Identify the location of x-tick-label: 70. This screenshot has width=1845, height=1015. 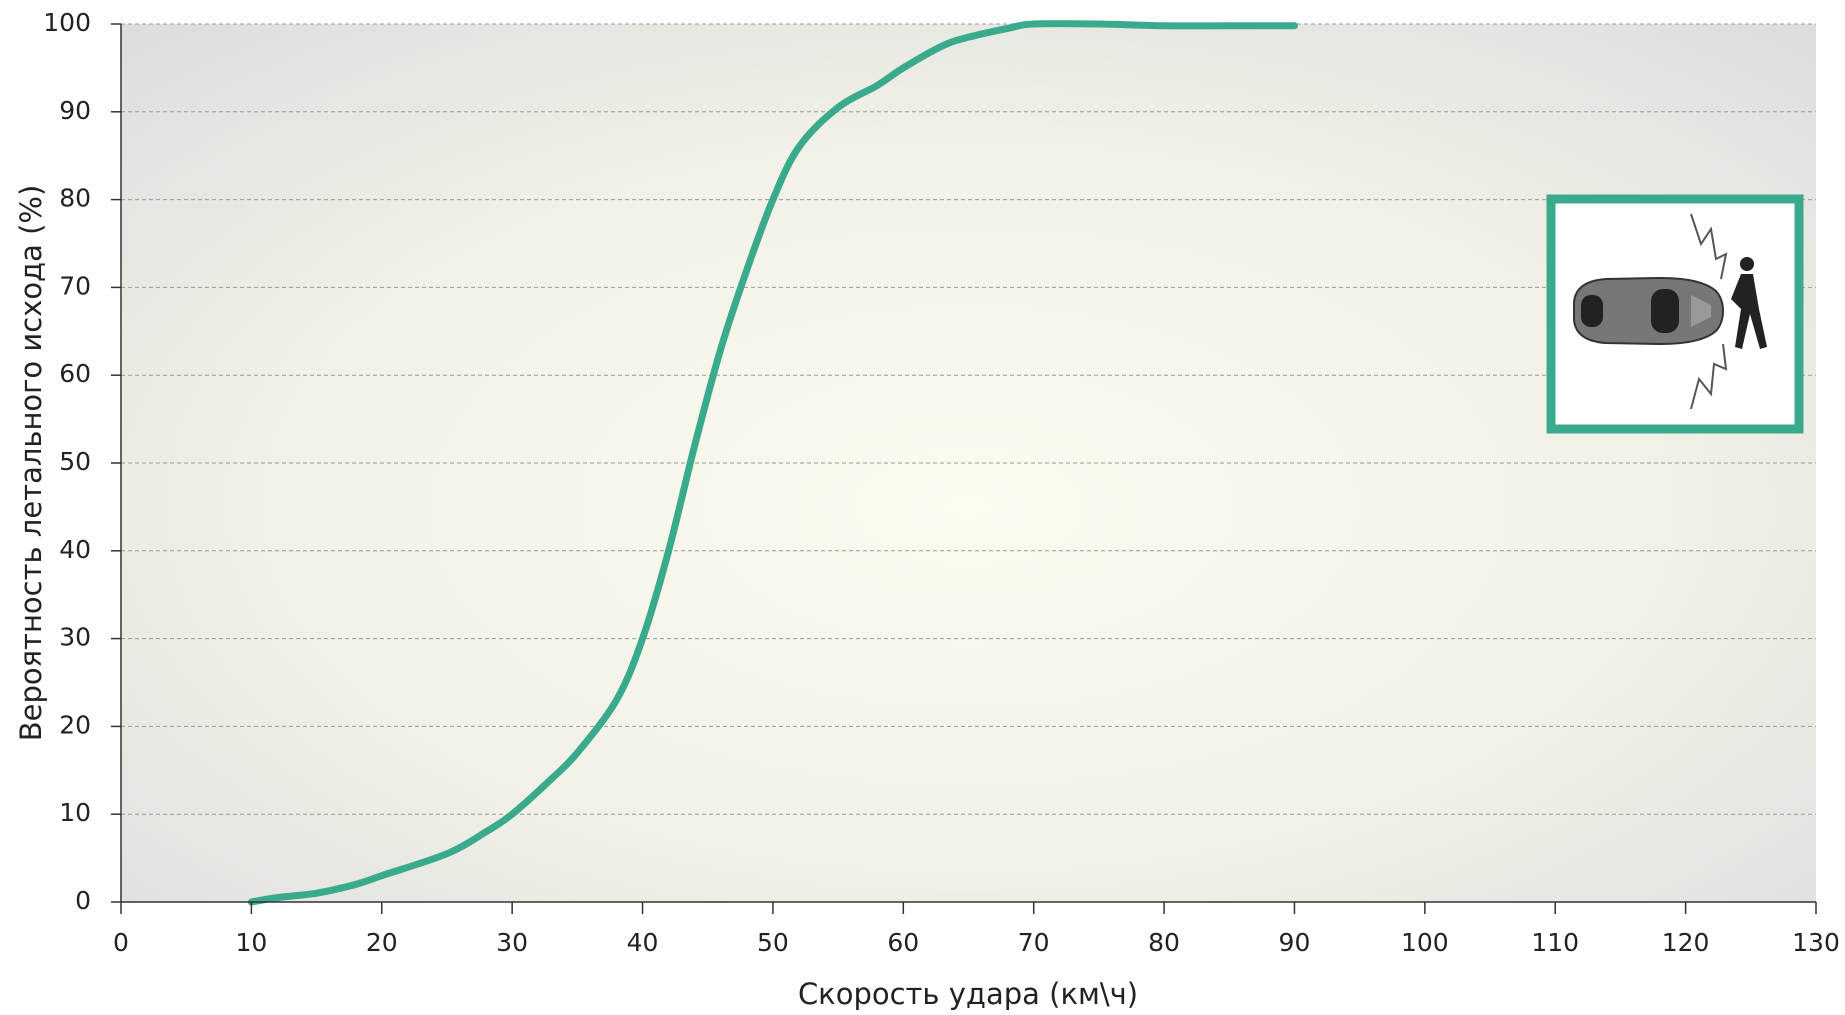
(1034, 942).